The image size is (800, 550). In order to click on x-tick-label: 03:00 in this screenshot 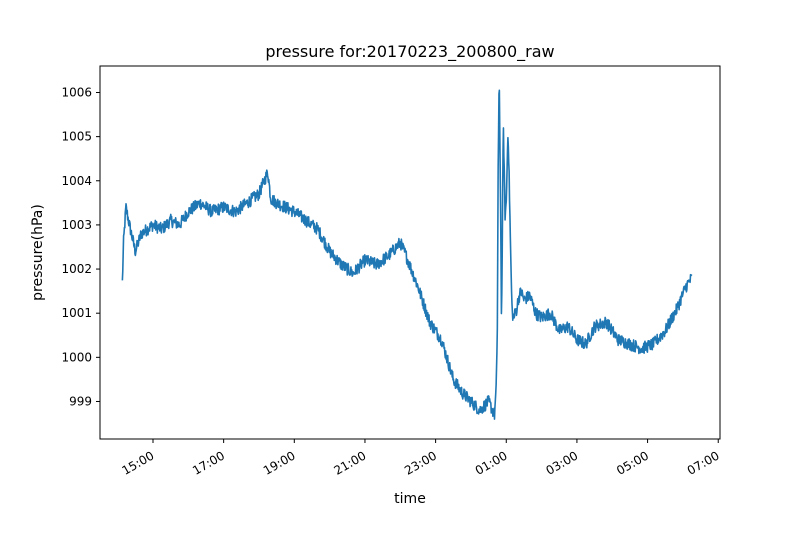, I will do `click(561, 462)`.